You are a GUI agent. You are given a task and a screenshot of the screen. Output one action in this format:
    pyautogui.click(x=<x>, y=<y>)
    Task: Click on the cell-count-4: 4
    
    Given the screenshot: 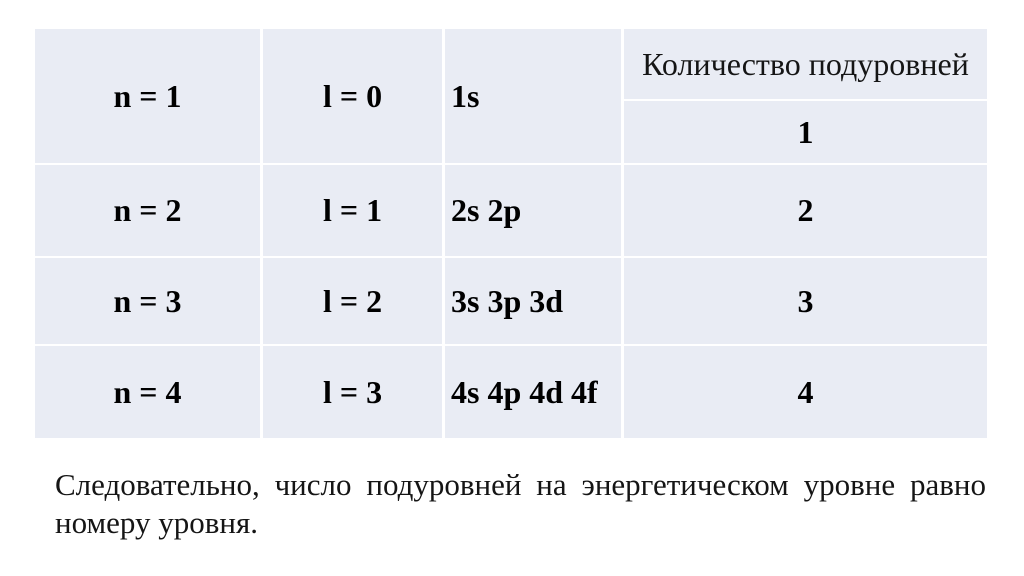 What is the action you would take?
    pyautogui.click(x=805, y=392)
    